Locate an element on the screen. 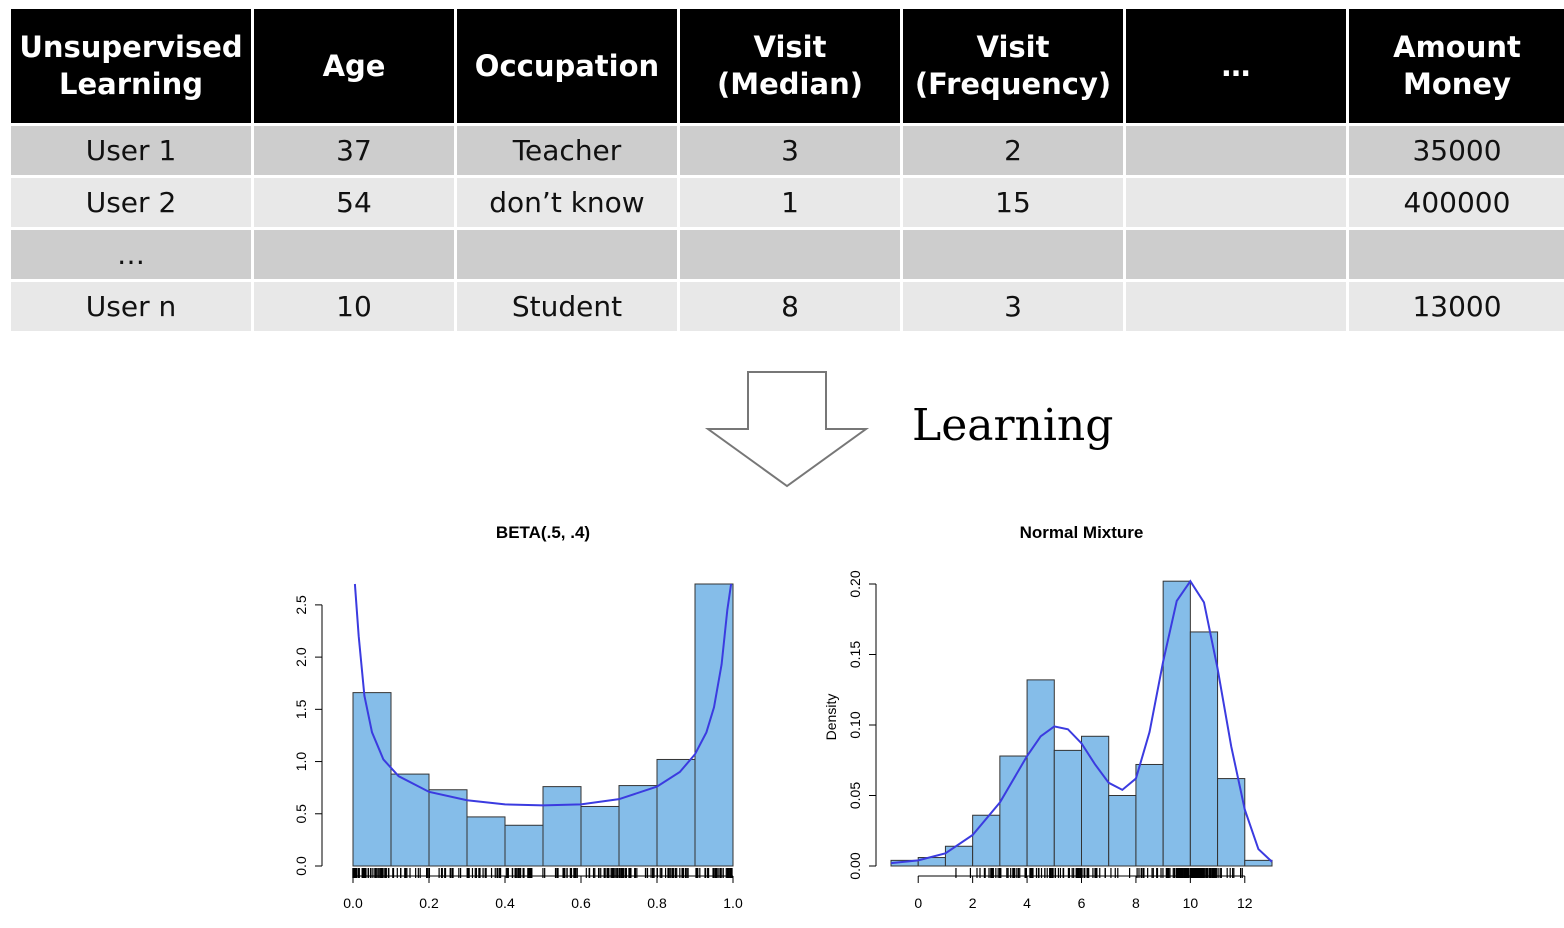 Image resolution: width=1564 pixels, height=928 pixels. y-tick-label: 0.05 is located at coordinates (855, 795).